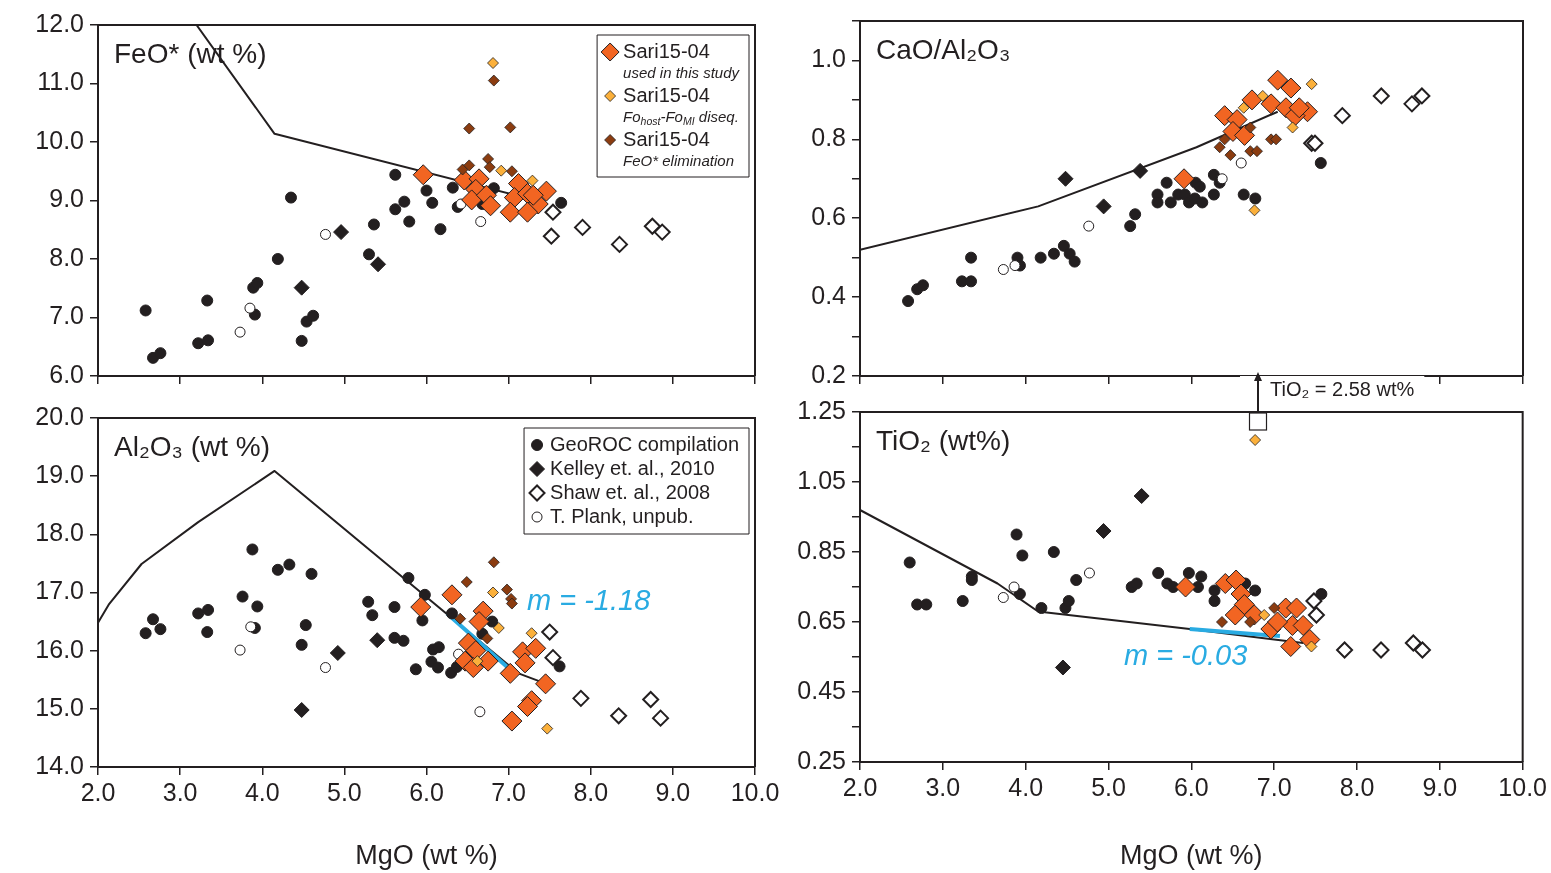 The height and width of the screenshot is (873, 1551). I want to click on legend-label: Kelley et. al., 2010, so click(632, 467).